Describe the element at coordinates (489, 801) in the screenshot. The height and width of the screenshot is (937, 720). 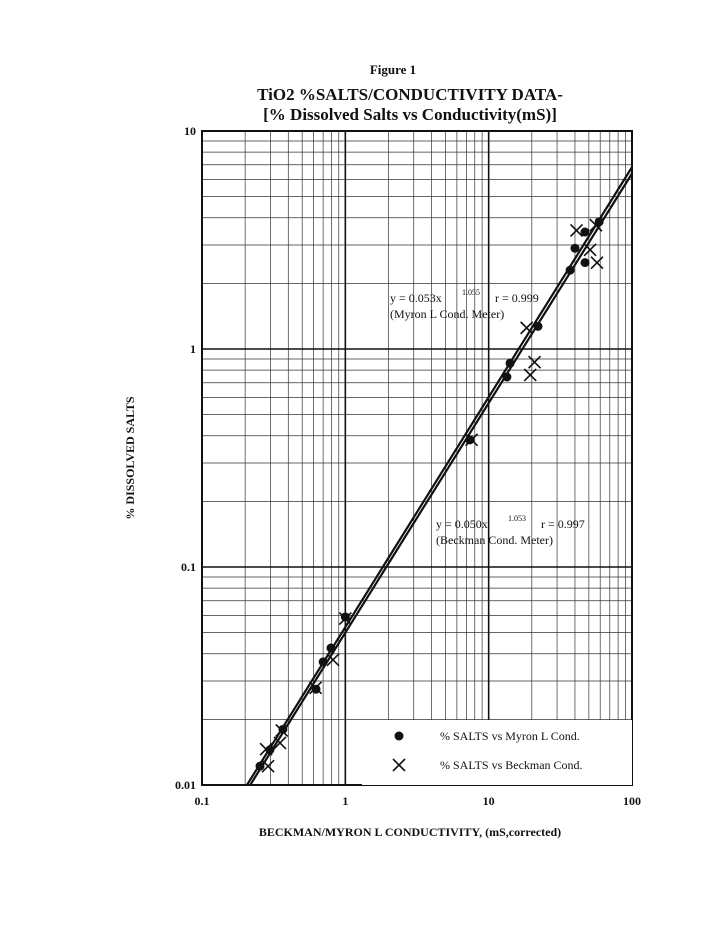
I see `x-tick-label: 10` at that location.